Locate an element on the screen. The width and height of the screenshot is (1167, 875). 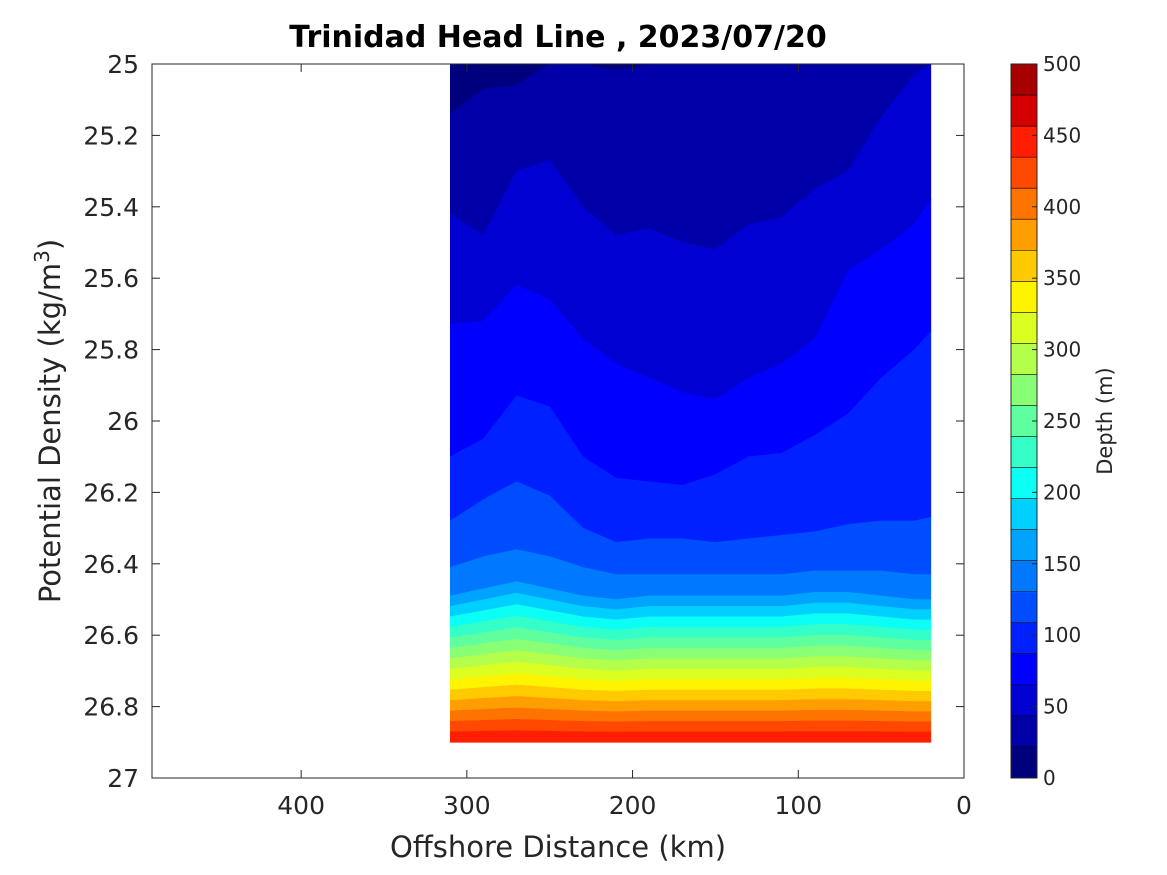
chart-title: Trinidad Head Line , 2023/07/20 is located at coordinates (557, 37).